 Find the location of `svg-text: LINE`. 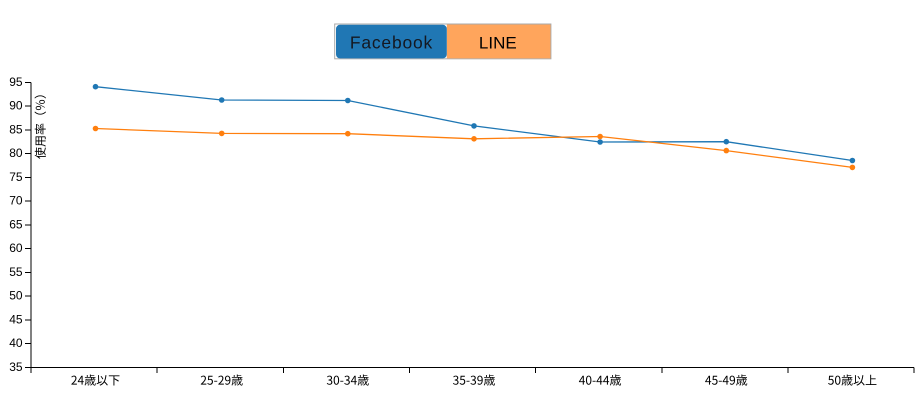

svg-text: LINE is located at coordinates (498, 42).